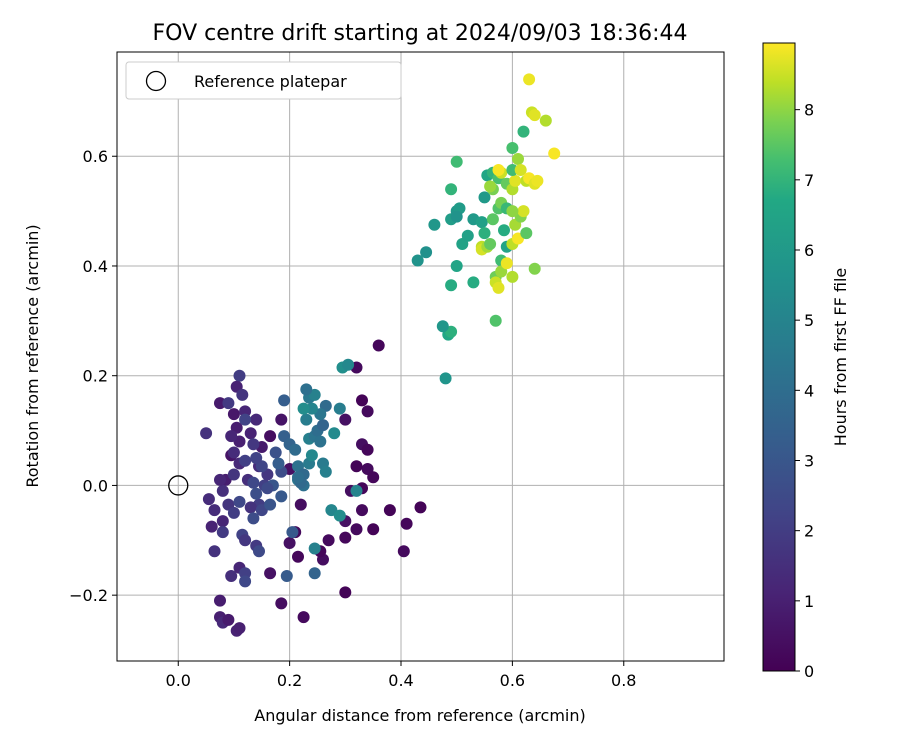 The image size is (900, 750). I want to click on x-axis-label: Angular distance from reference (arcmin), so click(419, 715).